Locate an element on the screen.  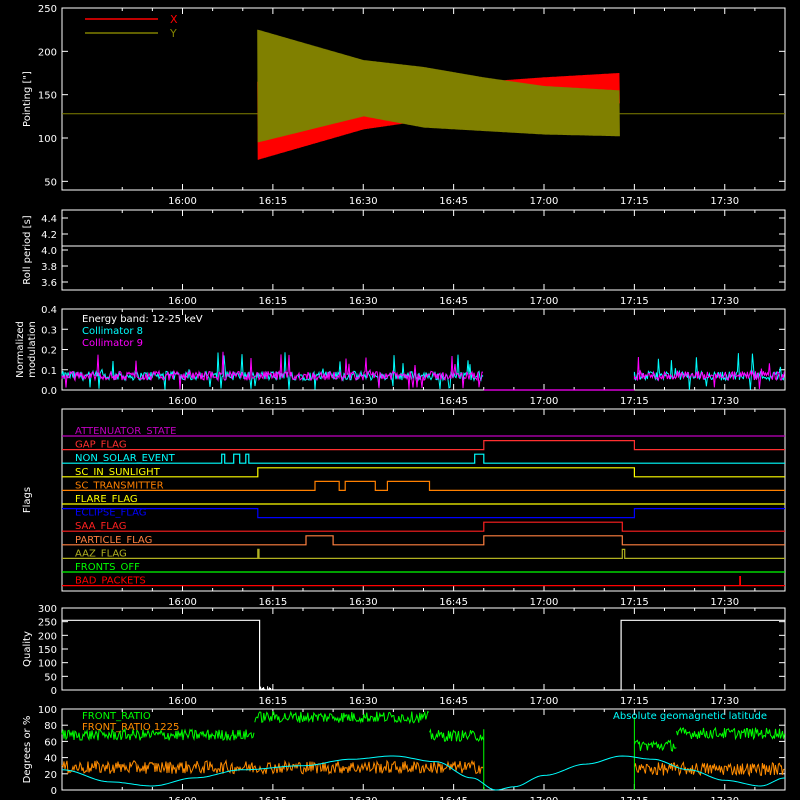
flag-line-aaz_flag is located at coordinates (423, 553).